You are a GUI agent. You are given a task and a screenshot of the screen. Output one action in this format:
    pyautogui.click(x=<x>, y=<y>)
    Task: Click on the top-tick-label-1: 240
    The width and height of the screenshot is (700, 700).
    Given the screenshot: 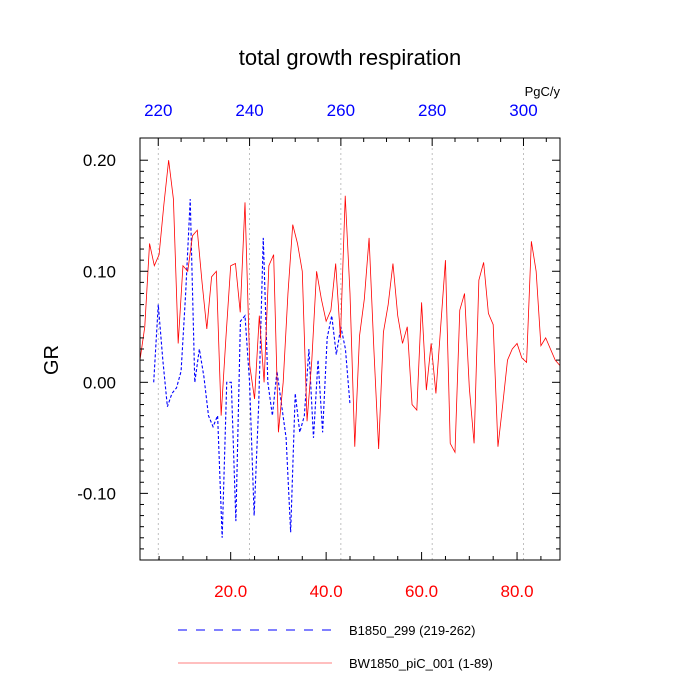 What is the action you would take?
    pyautogui.click(x=249, y=110)
    